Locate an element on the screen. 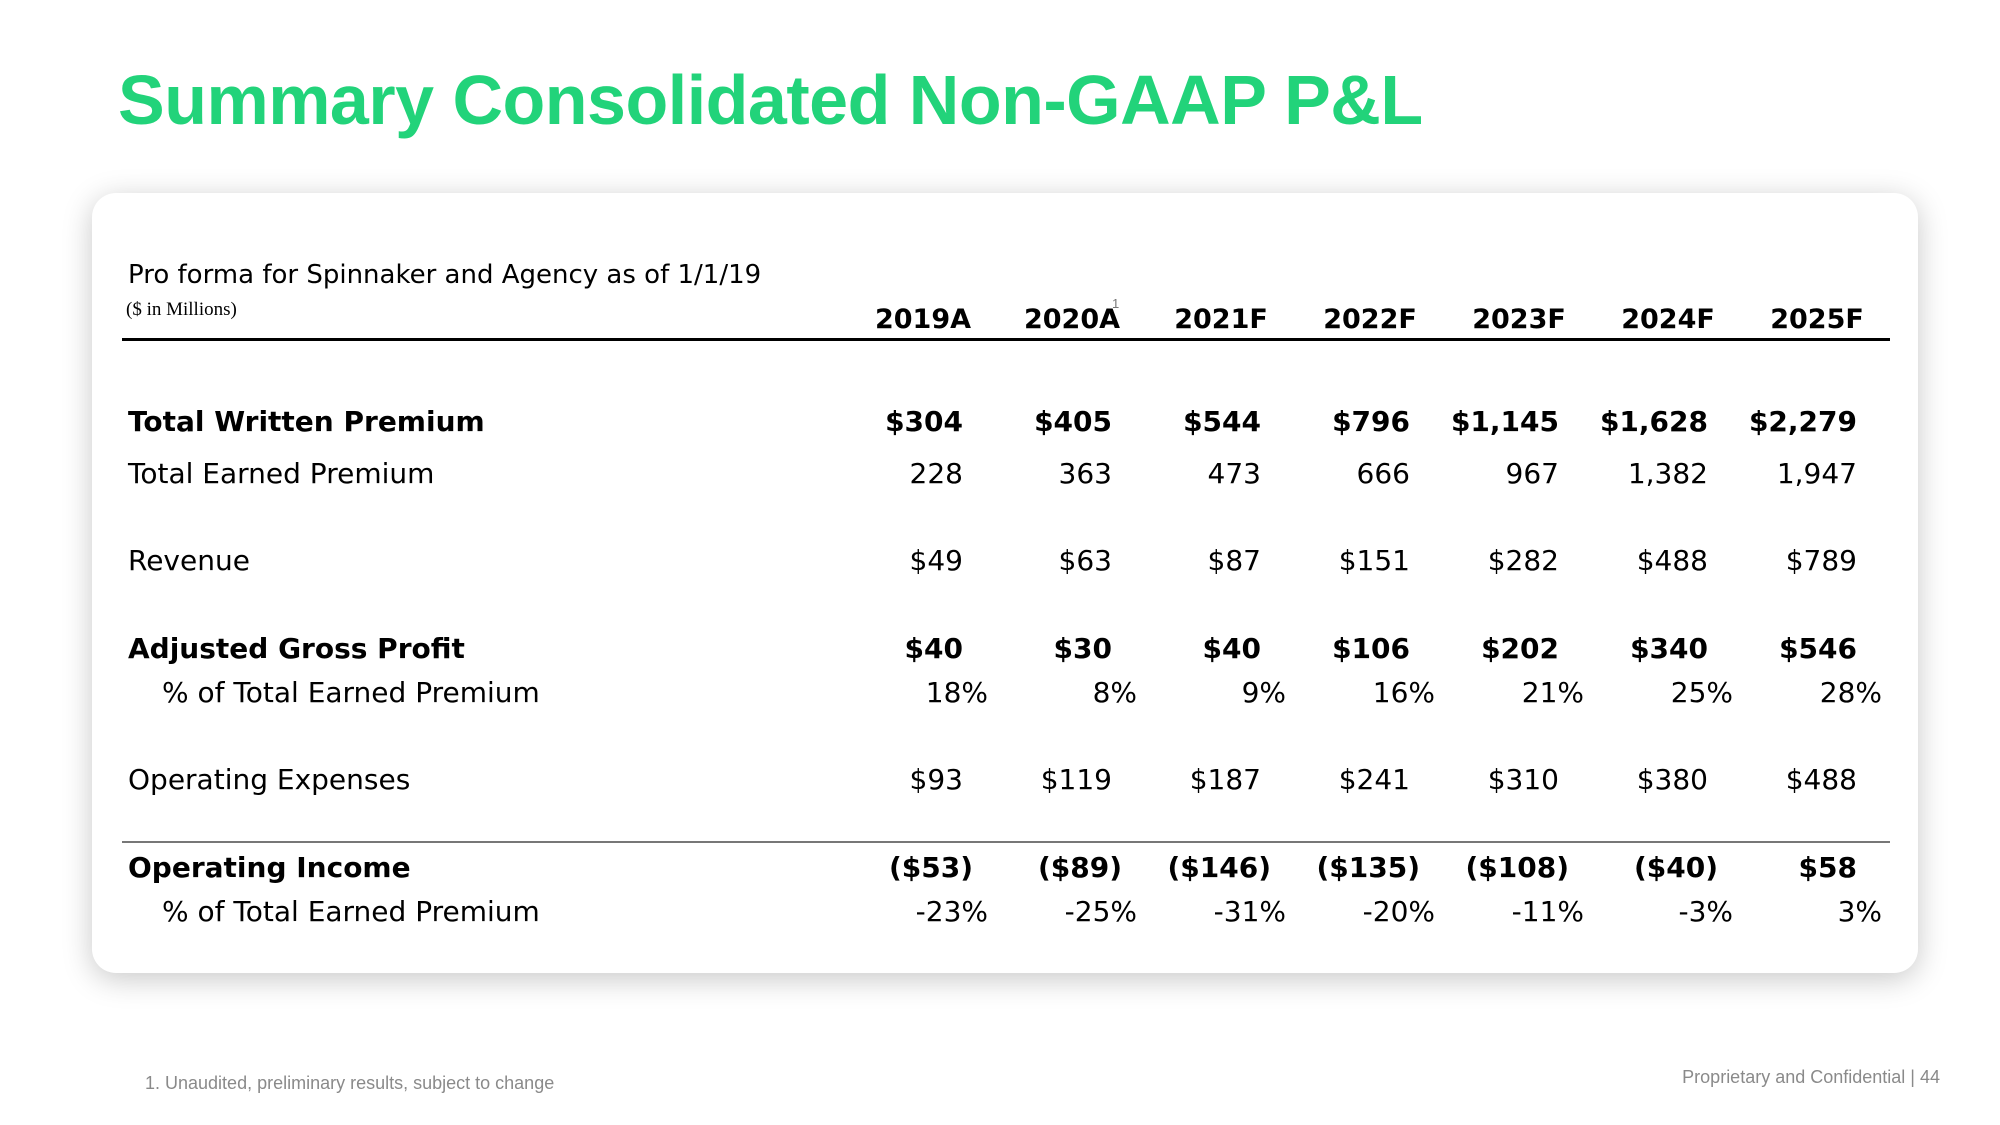 The image size is (2000, 1125). row-label-adjusted-gross-profit: Adjusted Gross Profit is located at coordinates (296, 648).